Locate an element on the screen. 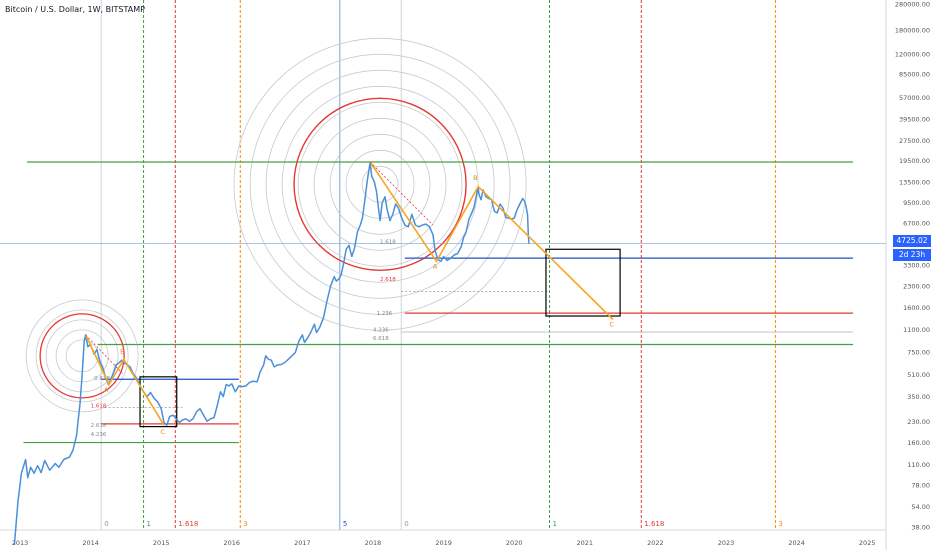  y-tick-label: 280000.00 is located at coordinates (912, 5).